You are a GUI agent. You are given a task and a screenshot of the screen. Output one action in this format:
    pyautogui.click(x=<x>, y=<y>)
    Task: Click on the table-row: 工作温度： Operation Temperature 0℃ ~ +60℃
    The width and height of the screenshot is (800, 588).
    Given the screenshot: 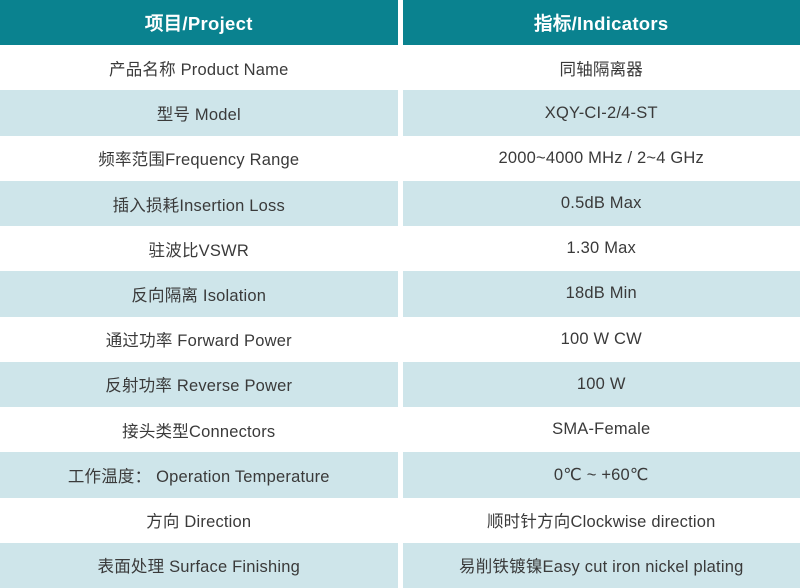 What is the action you would take?
    pyautogui.click(x=400, y=475)
    